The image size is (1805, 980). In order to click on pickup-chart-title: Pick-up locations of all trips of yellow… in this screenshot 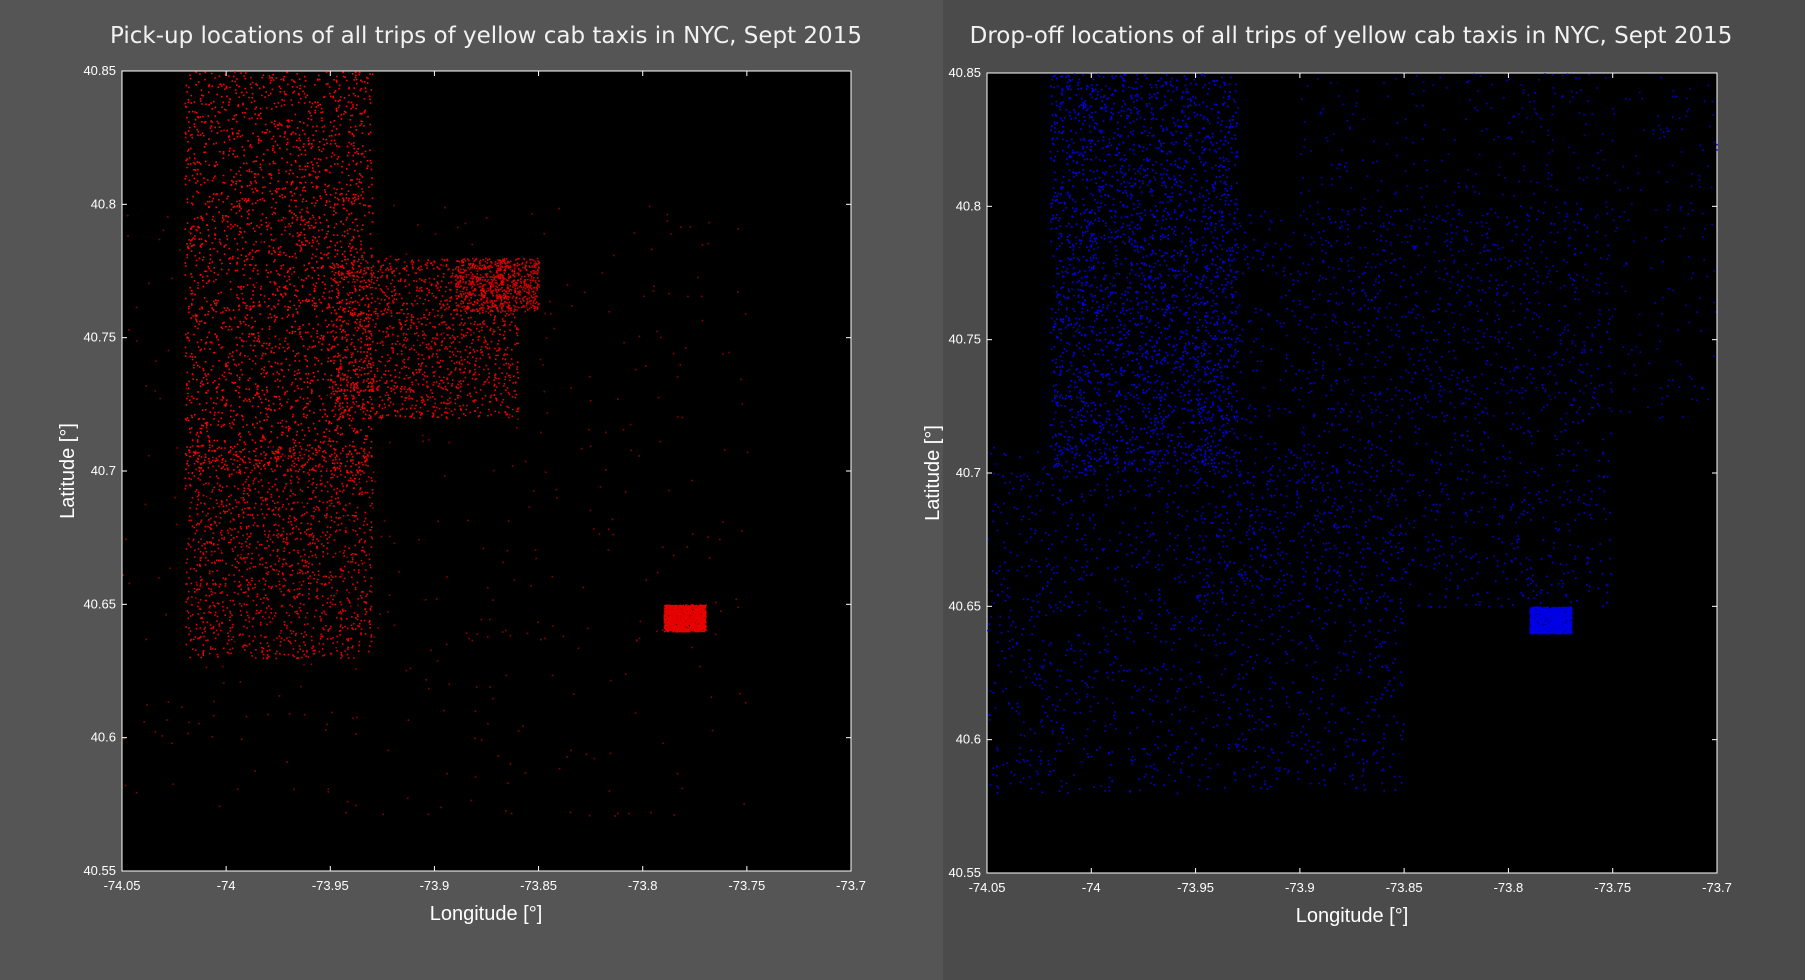, I will do `click(486, 36)`.